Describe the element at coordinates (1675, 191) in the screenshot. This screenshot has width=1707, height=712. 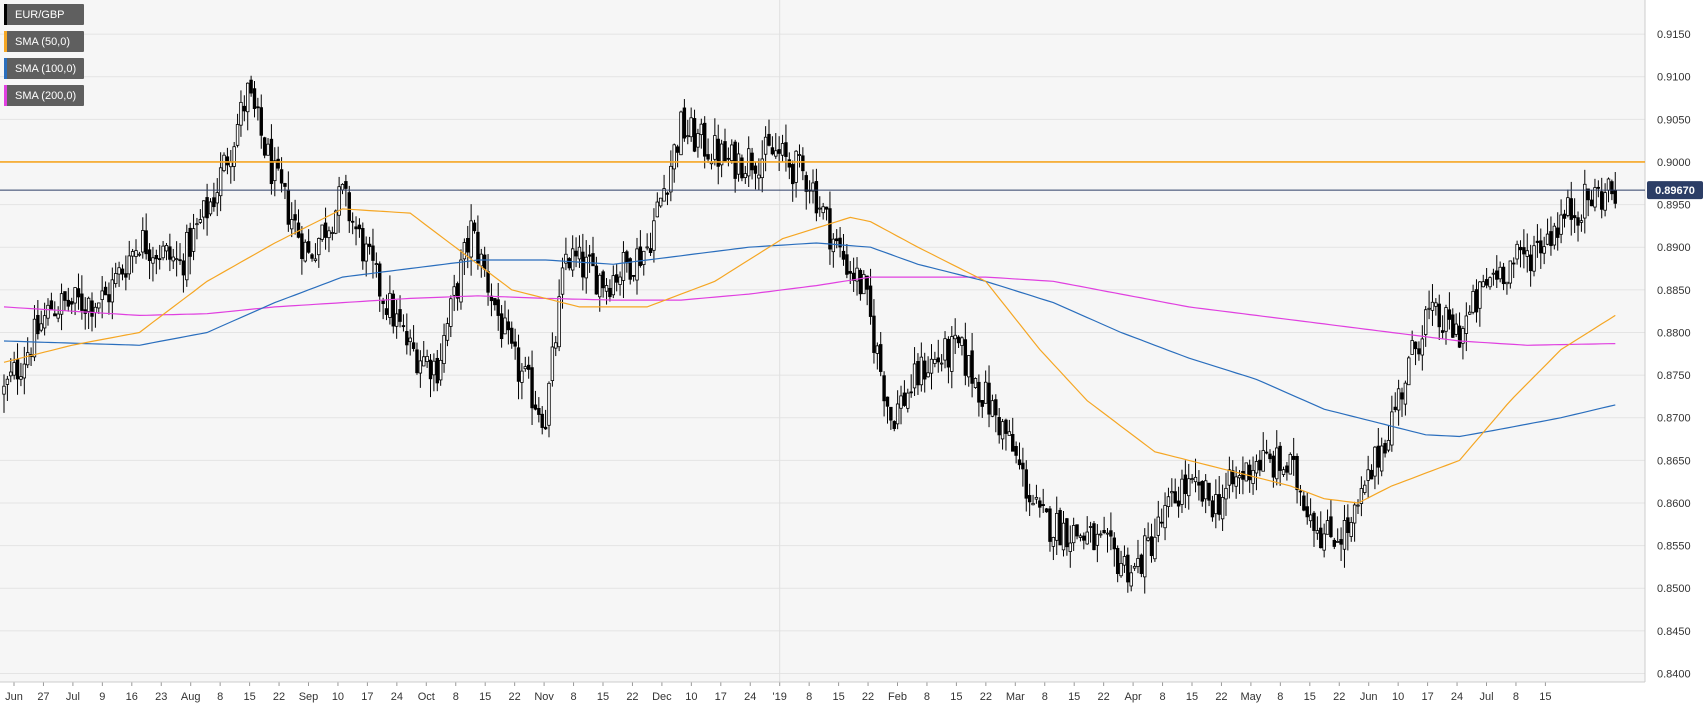
I see `last-price-label: 0.89670` at that location.